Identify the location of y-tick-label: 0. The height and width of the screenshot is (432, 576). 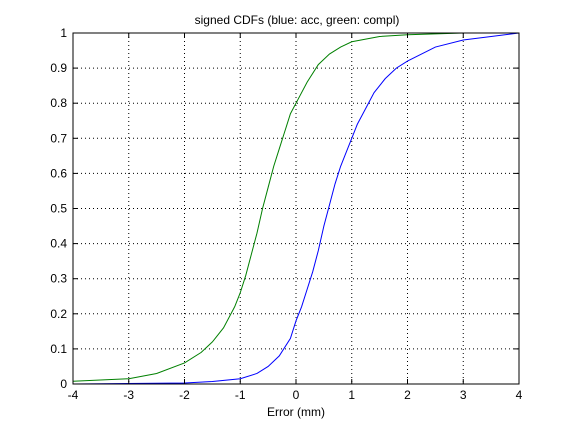
(63, 384).